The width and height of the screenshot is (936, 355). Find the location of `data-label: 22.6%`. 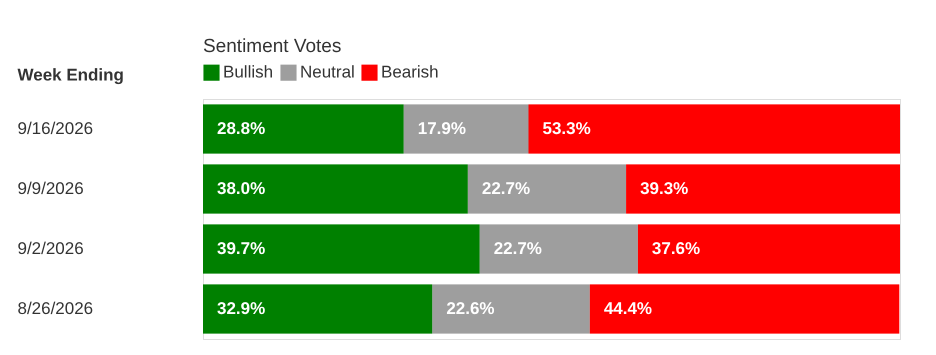

data-label: 22.6% is located at coordinates (470, 308).